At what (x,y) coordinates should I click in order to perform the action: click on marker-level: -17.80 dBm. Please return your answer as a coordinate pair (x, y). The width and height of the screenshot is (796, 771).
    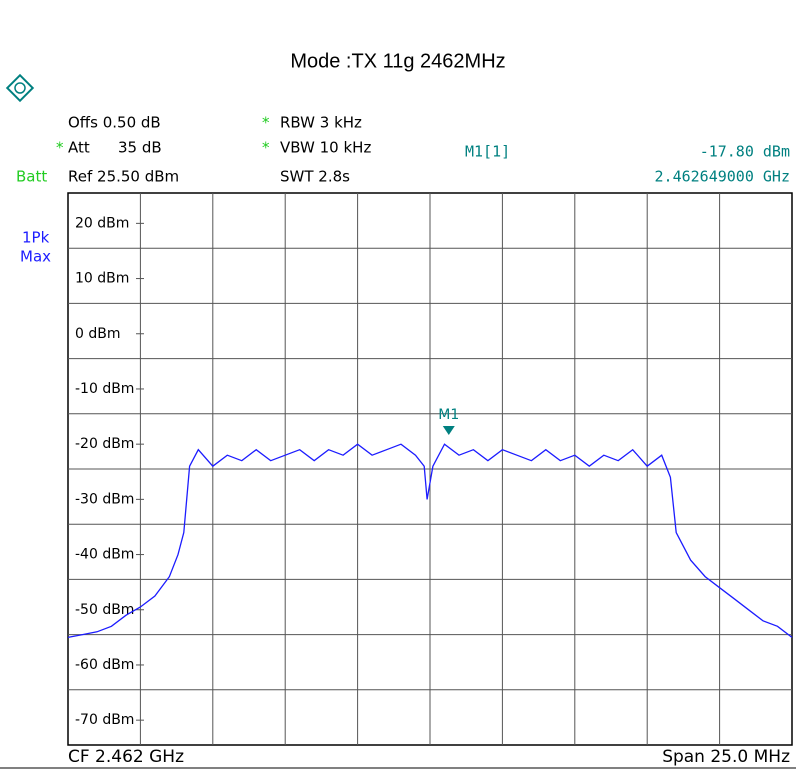
    Looking at the image, I should click on (745, 152).